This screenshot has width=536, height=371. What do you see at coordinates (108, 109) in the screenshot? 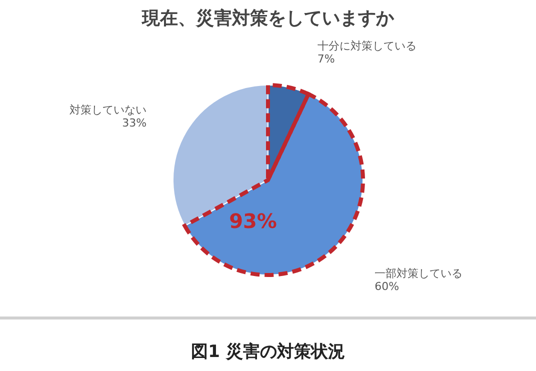
I see `slice-label: 対策していない` at bounding box center [108, 109].